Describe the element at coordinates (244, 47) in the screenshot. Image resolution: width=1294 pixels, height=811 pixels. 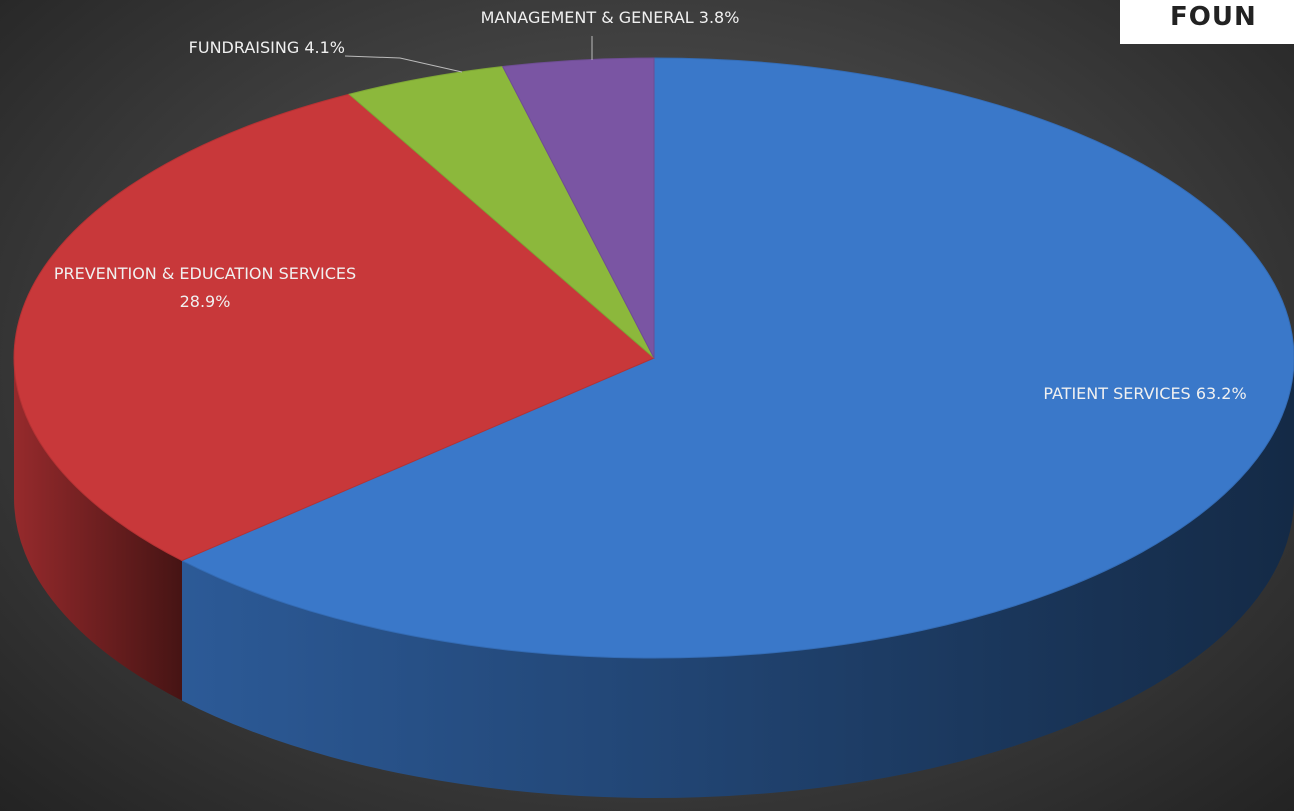
I see `slice-category: FUNDRAISING` at that location.